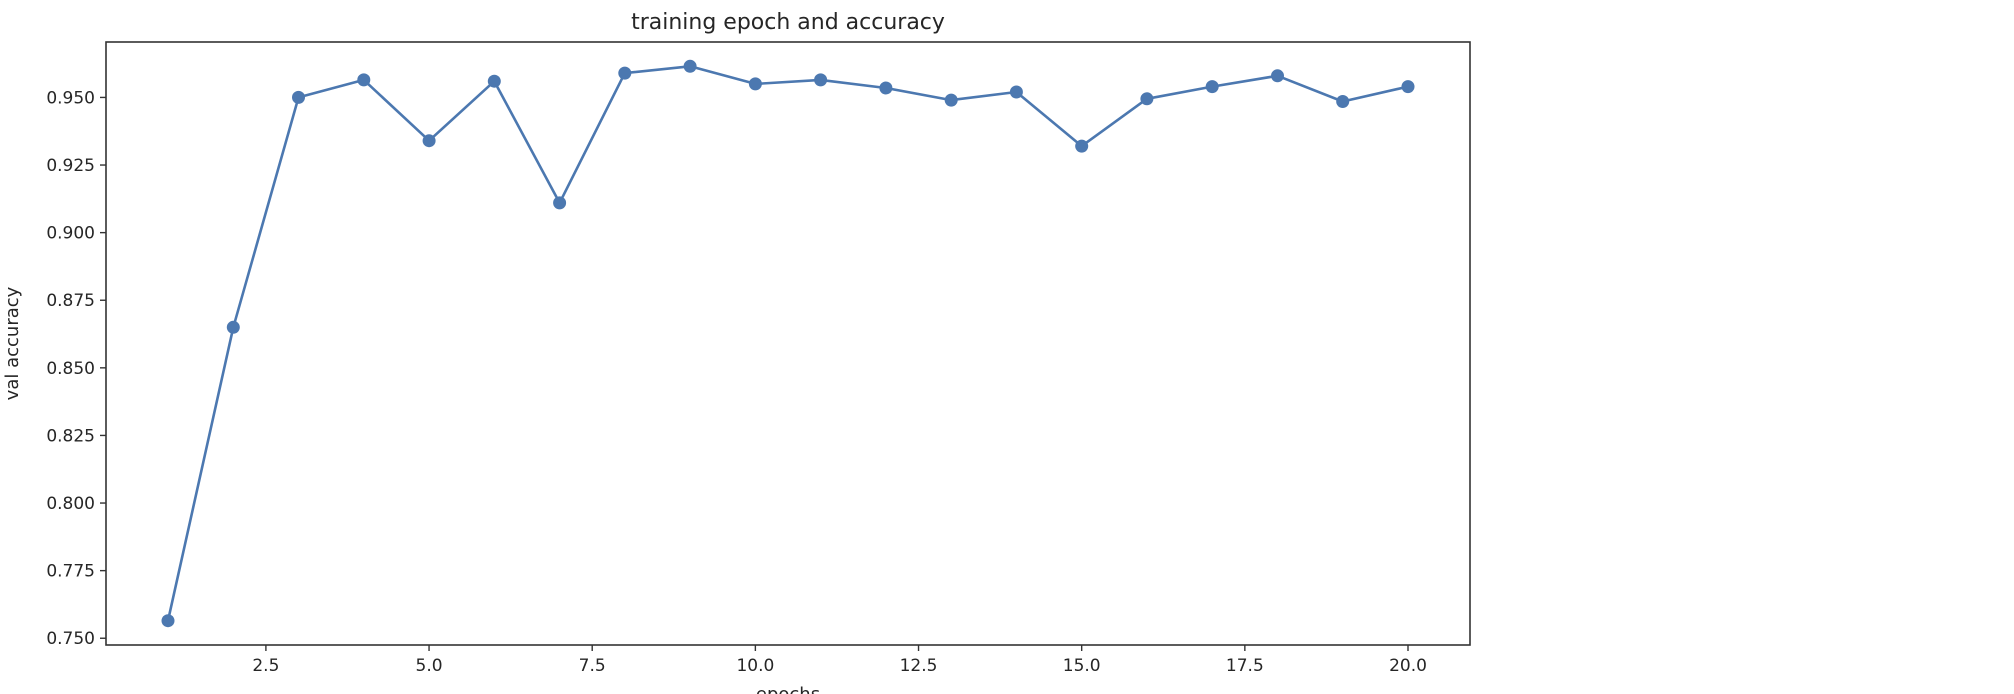  What do you see at coordinates (70, 436) in the screenshot?
I see `y-tick-label: 0.825` at bounding box center [70, 436].